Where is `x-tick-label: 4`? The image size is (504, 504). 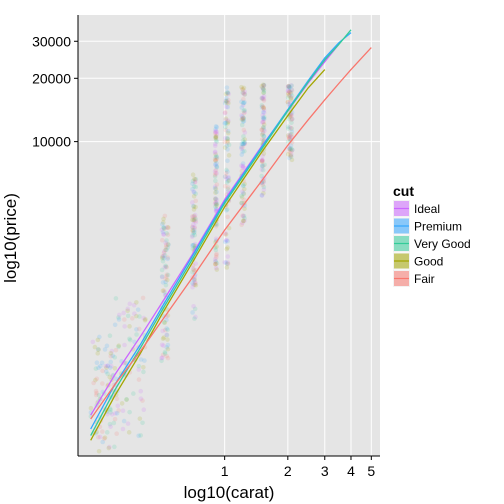
x-tick-label: 4 is located at coordinates (351, 471).